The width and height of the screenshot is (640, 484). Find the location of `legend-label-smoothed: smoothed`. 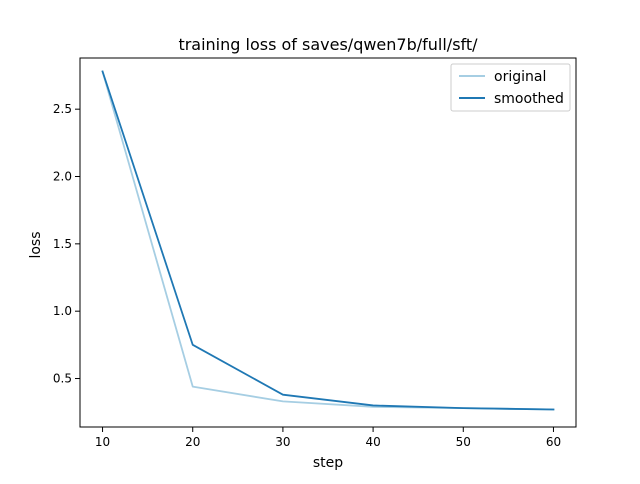

legend-label-smoothed: smoothed is located at coordinates (529, 99).